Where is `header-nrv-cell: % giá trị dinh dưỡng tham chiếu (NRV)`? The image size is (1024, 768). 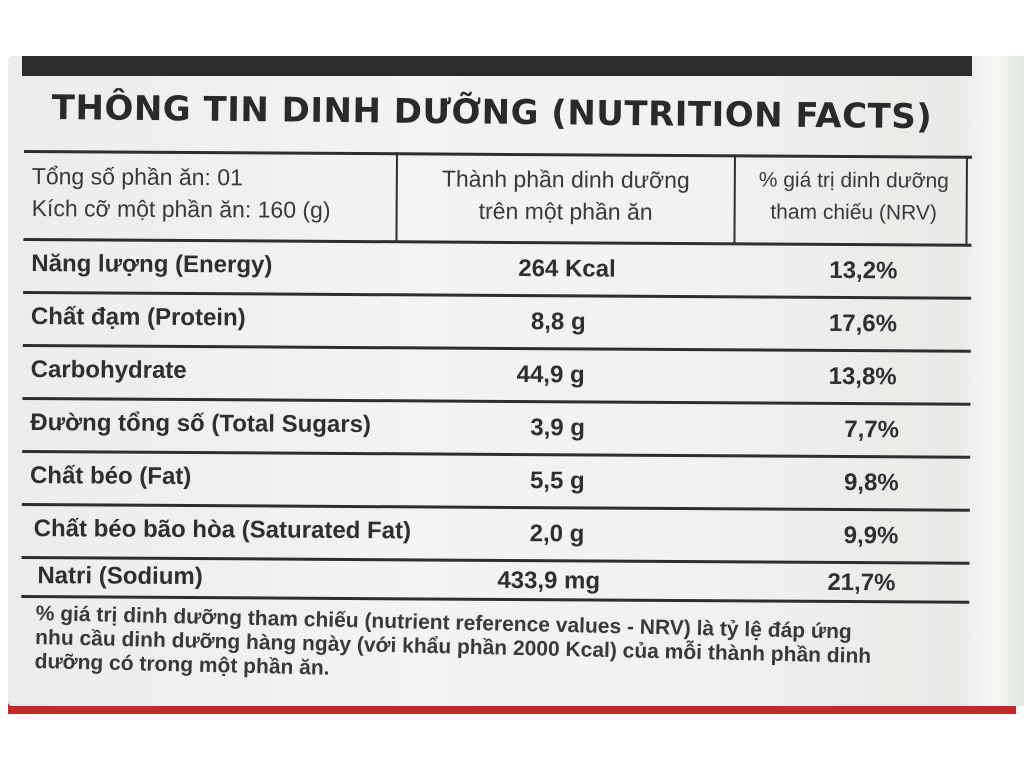
header-nrv-cell: % giá trị dinh dưỡng tham chiếu (NRV) is located at coordinates (854, 196).